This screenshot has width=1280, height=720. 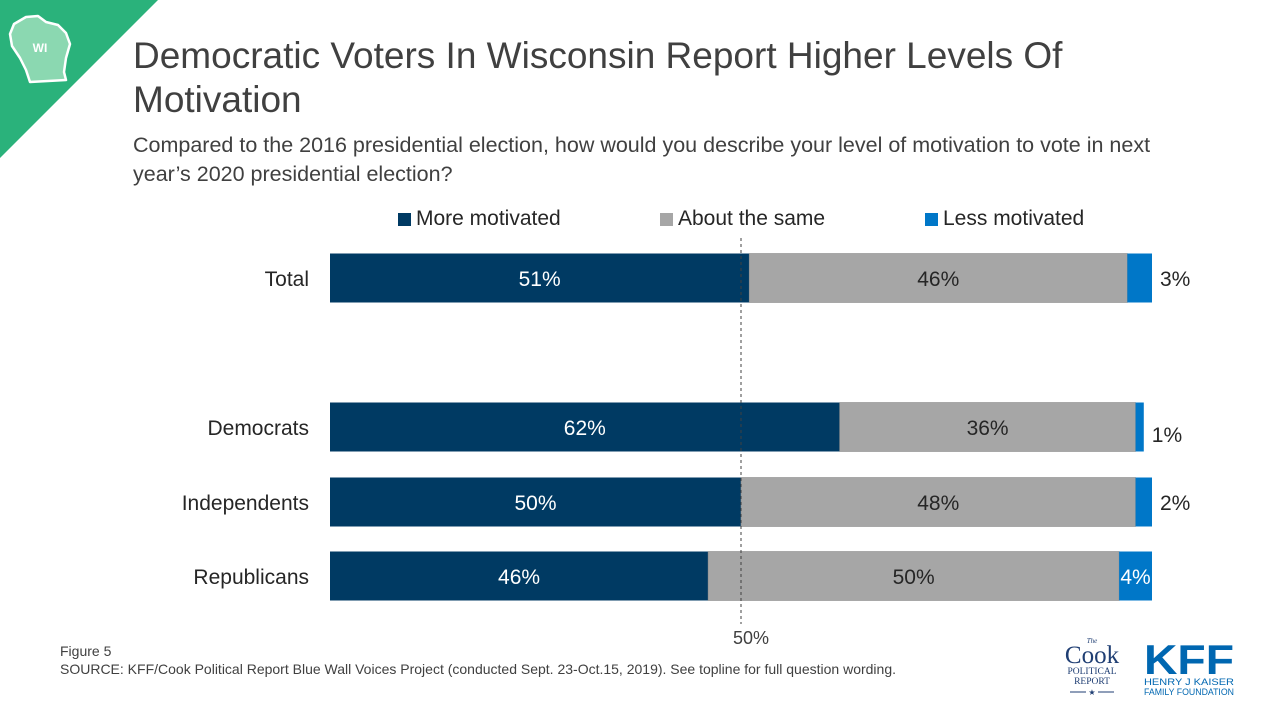 What do you see at coordinates (1189, 692) in the screenshot?
I see `kff-logo-line2: FAMILY FOUNDATION` at bounding box center [1189, 692].